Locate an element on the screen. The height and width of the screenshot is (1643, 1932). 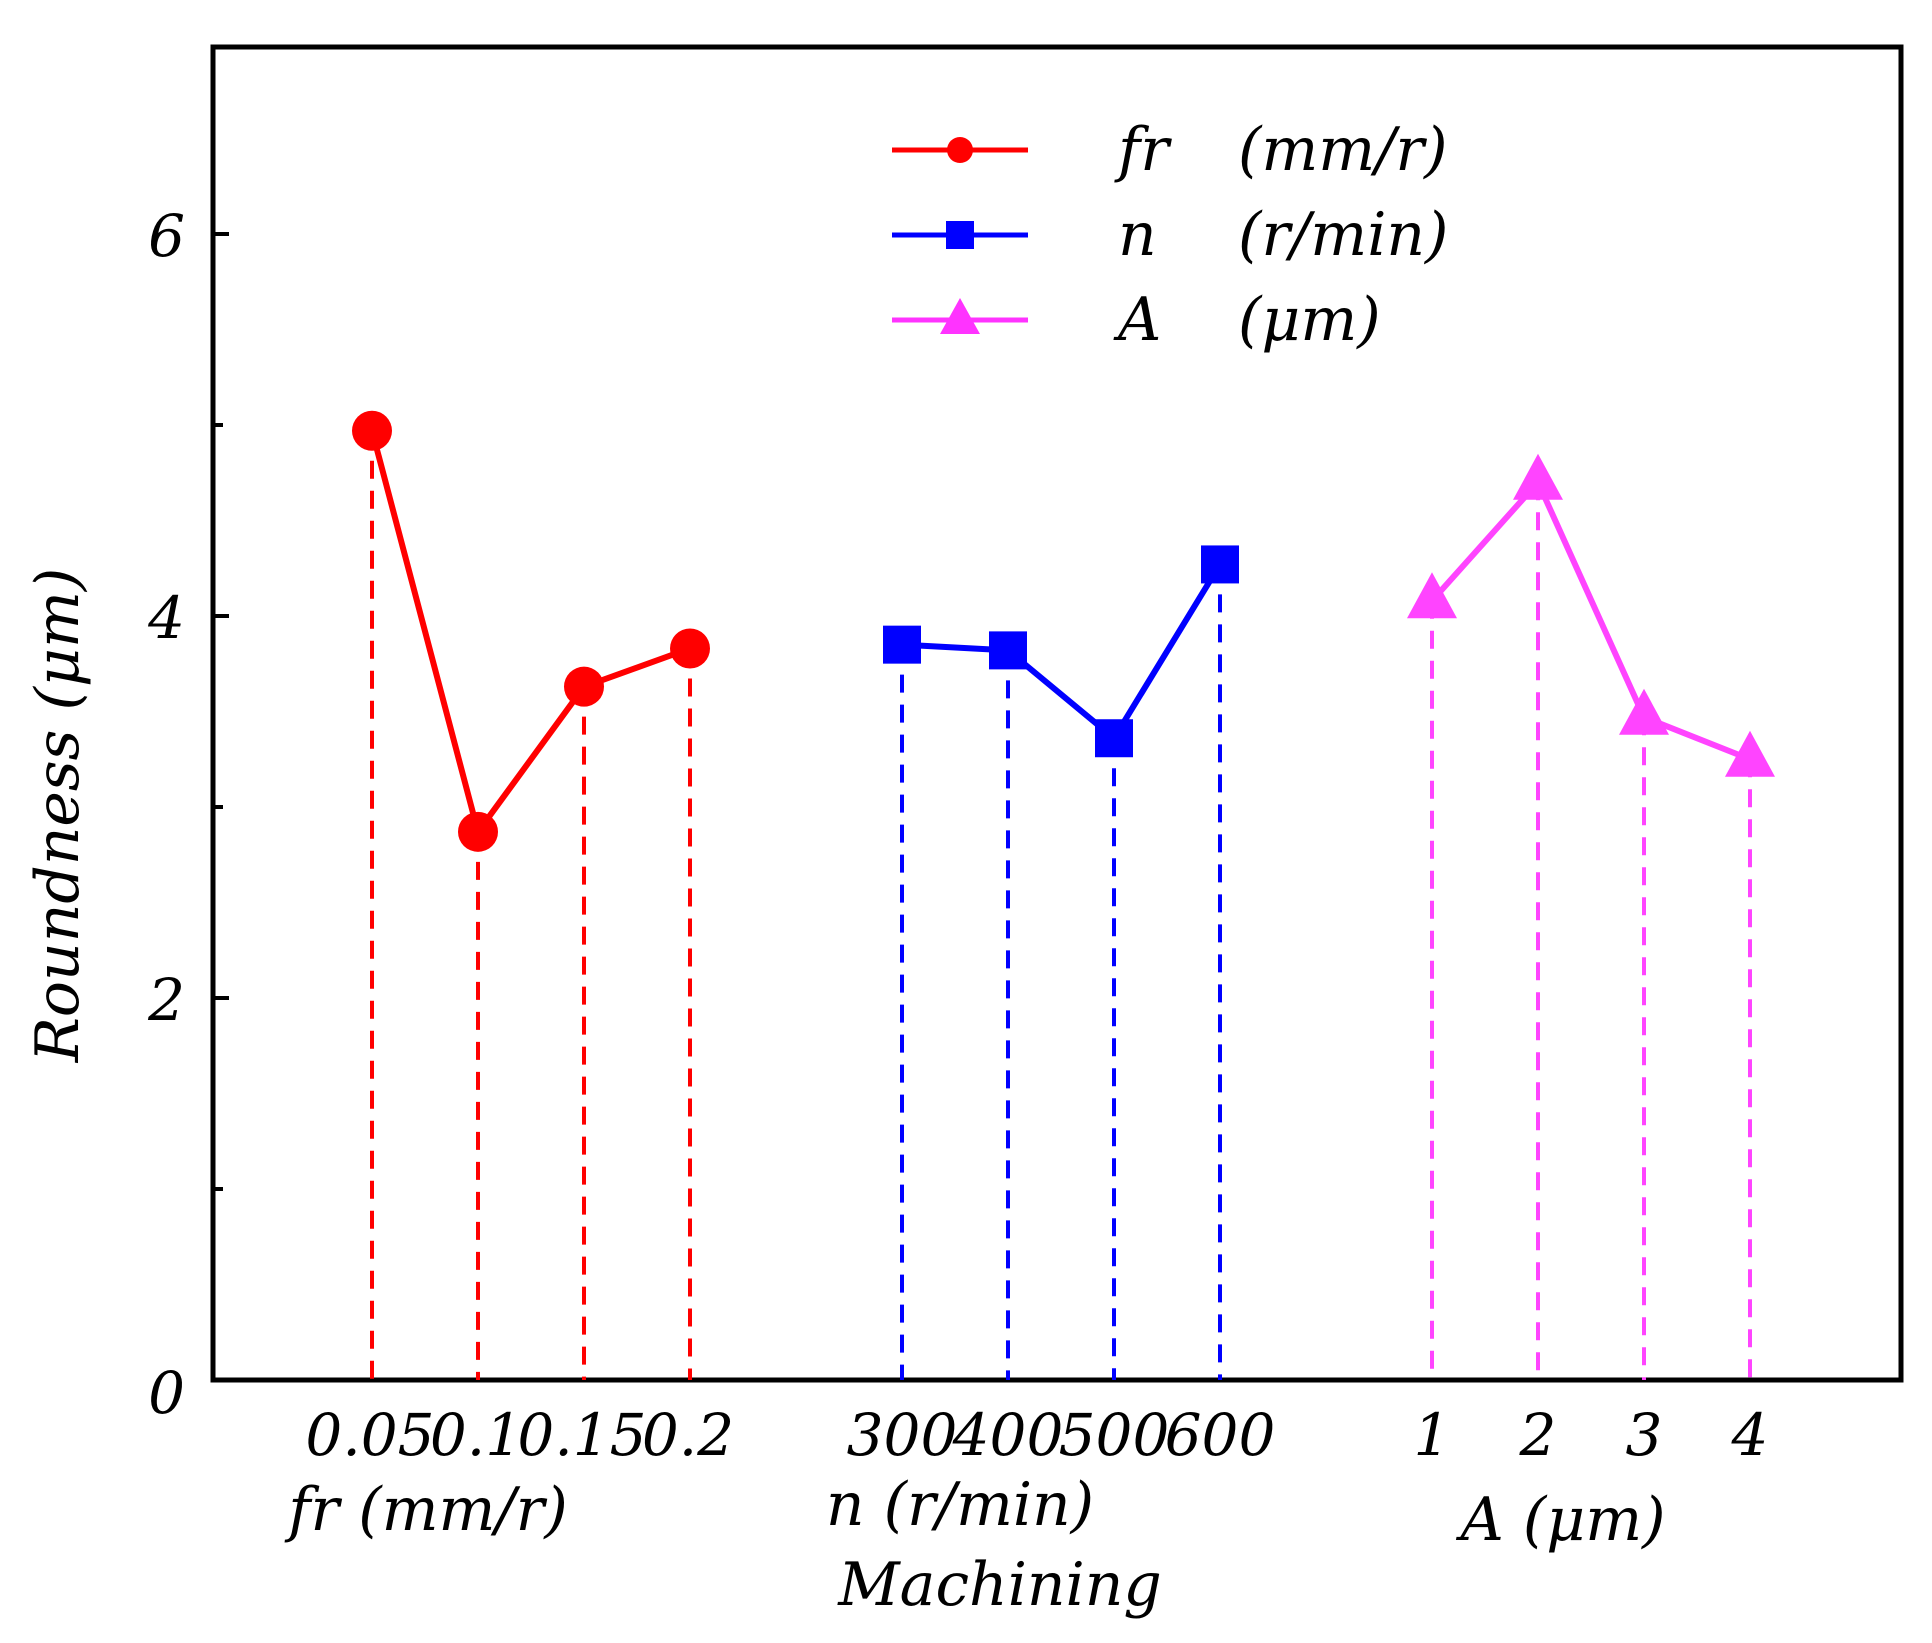
y-tick-label: 0 is located at coordinates (166, 1393).